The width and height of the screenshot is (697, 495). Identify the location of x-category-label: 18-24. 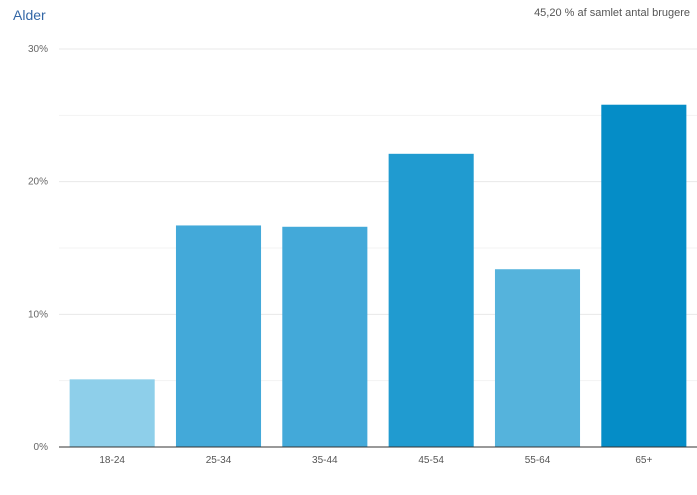
(112, 460).